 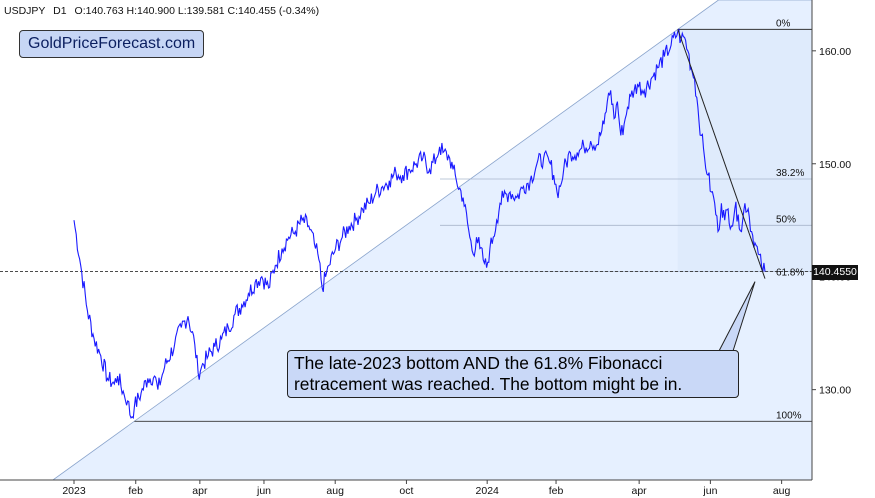 I want to click on price-tick-label: 160.00, so click(x=835, y=52).